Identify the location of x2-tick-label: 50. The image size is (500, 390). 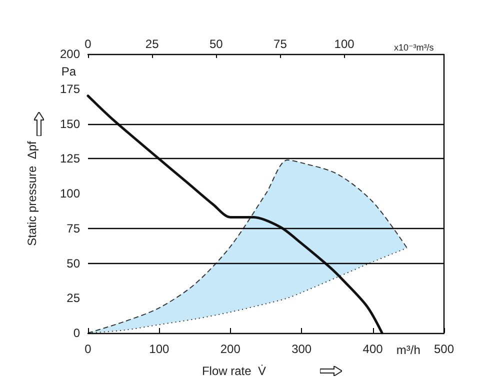
(216, 44).